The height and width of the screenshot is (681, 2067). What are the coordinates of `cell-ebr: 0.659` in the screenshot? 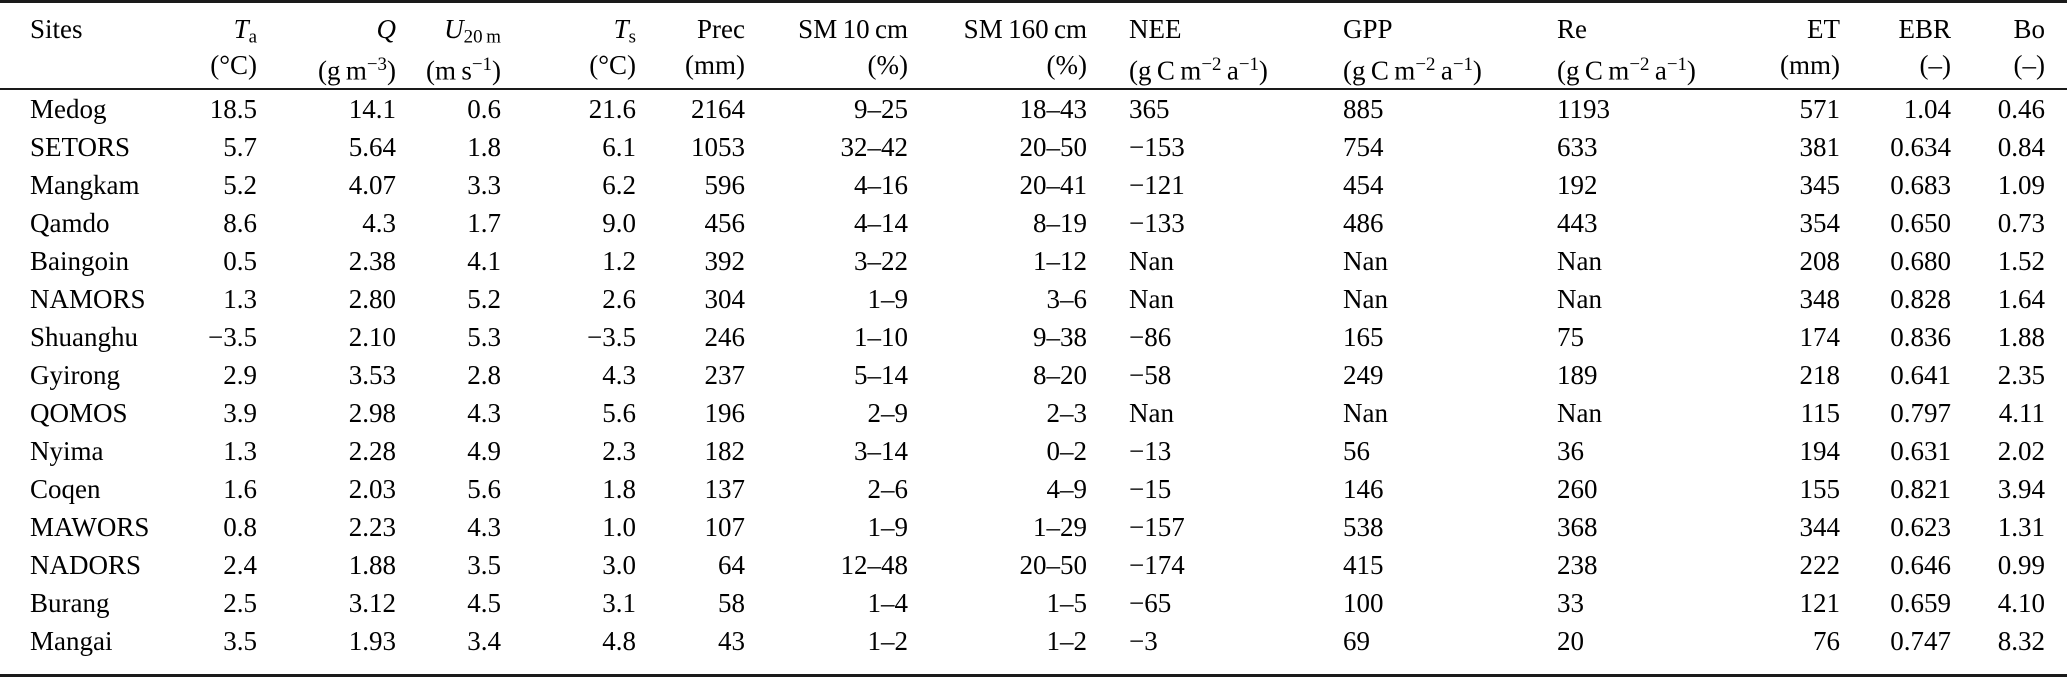 It's located at (1920, 603).